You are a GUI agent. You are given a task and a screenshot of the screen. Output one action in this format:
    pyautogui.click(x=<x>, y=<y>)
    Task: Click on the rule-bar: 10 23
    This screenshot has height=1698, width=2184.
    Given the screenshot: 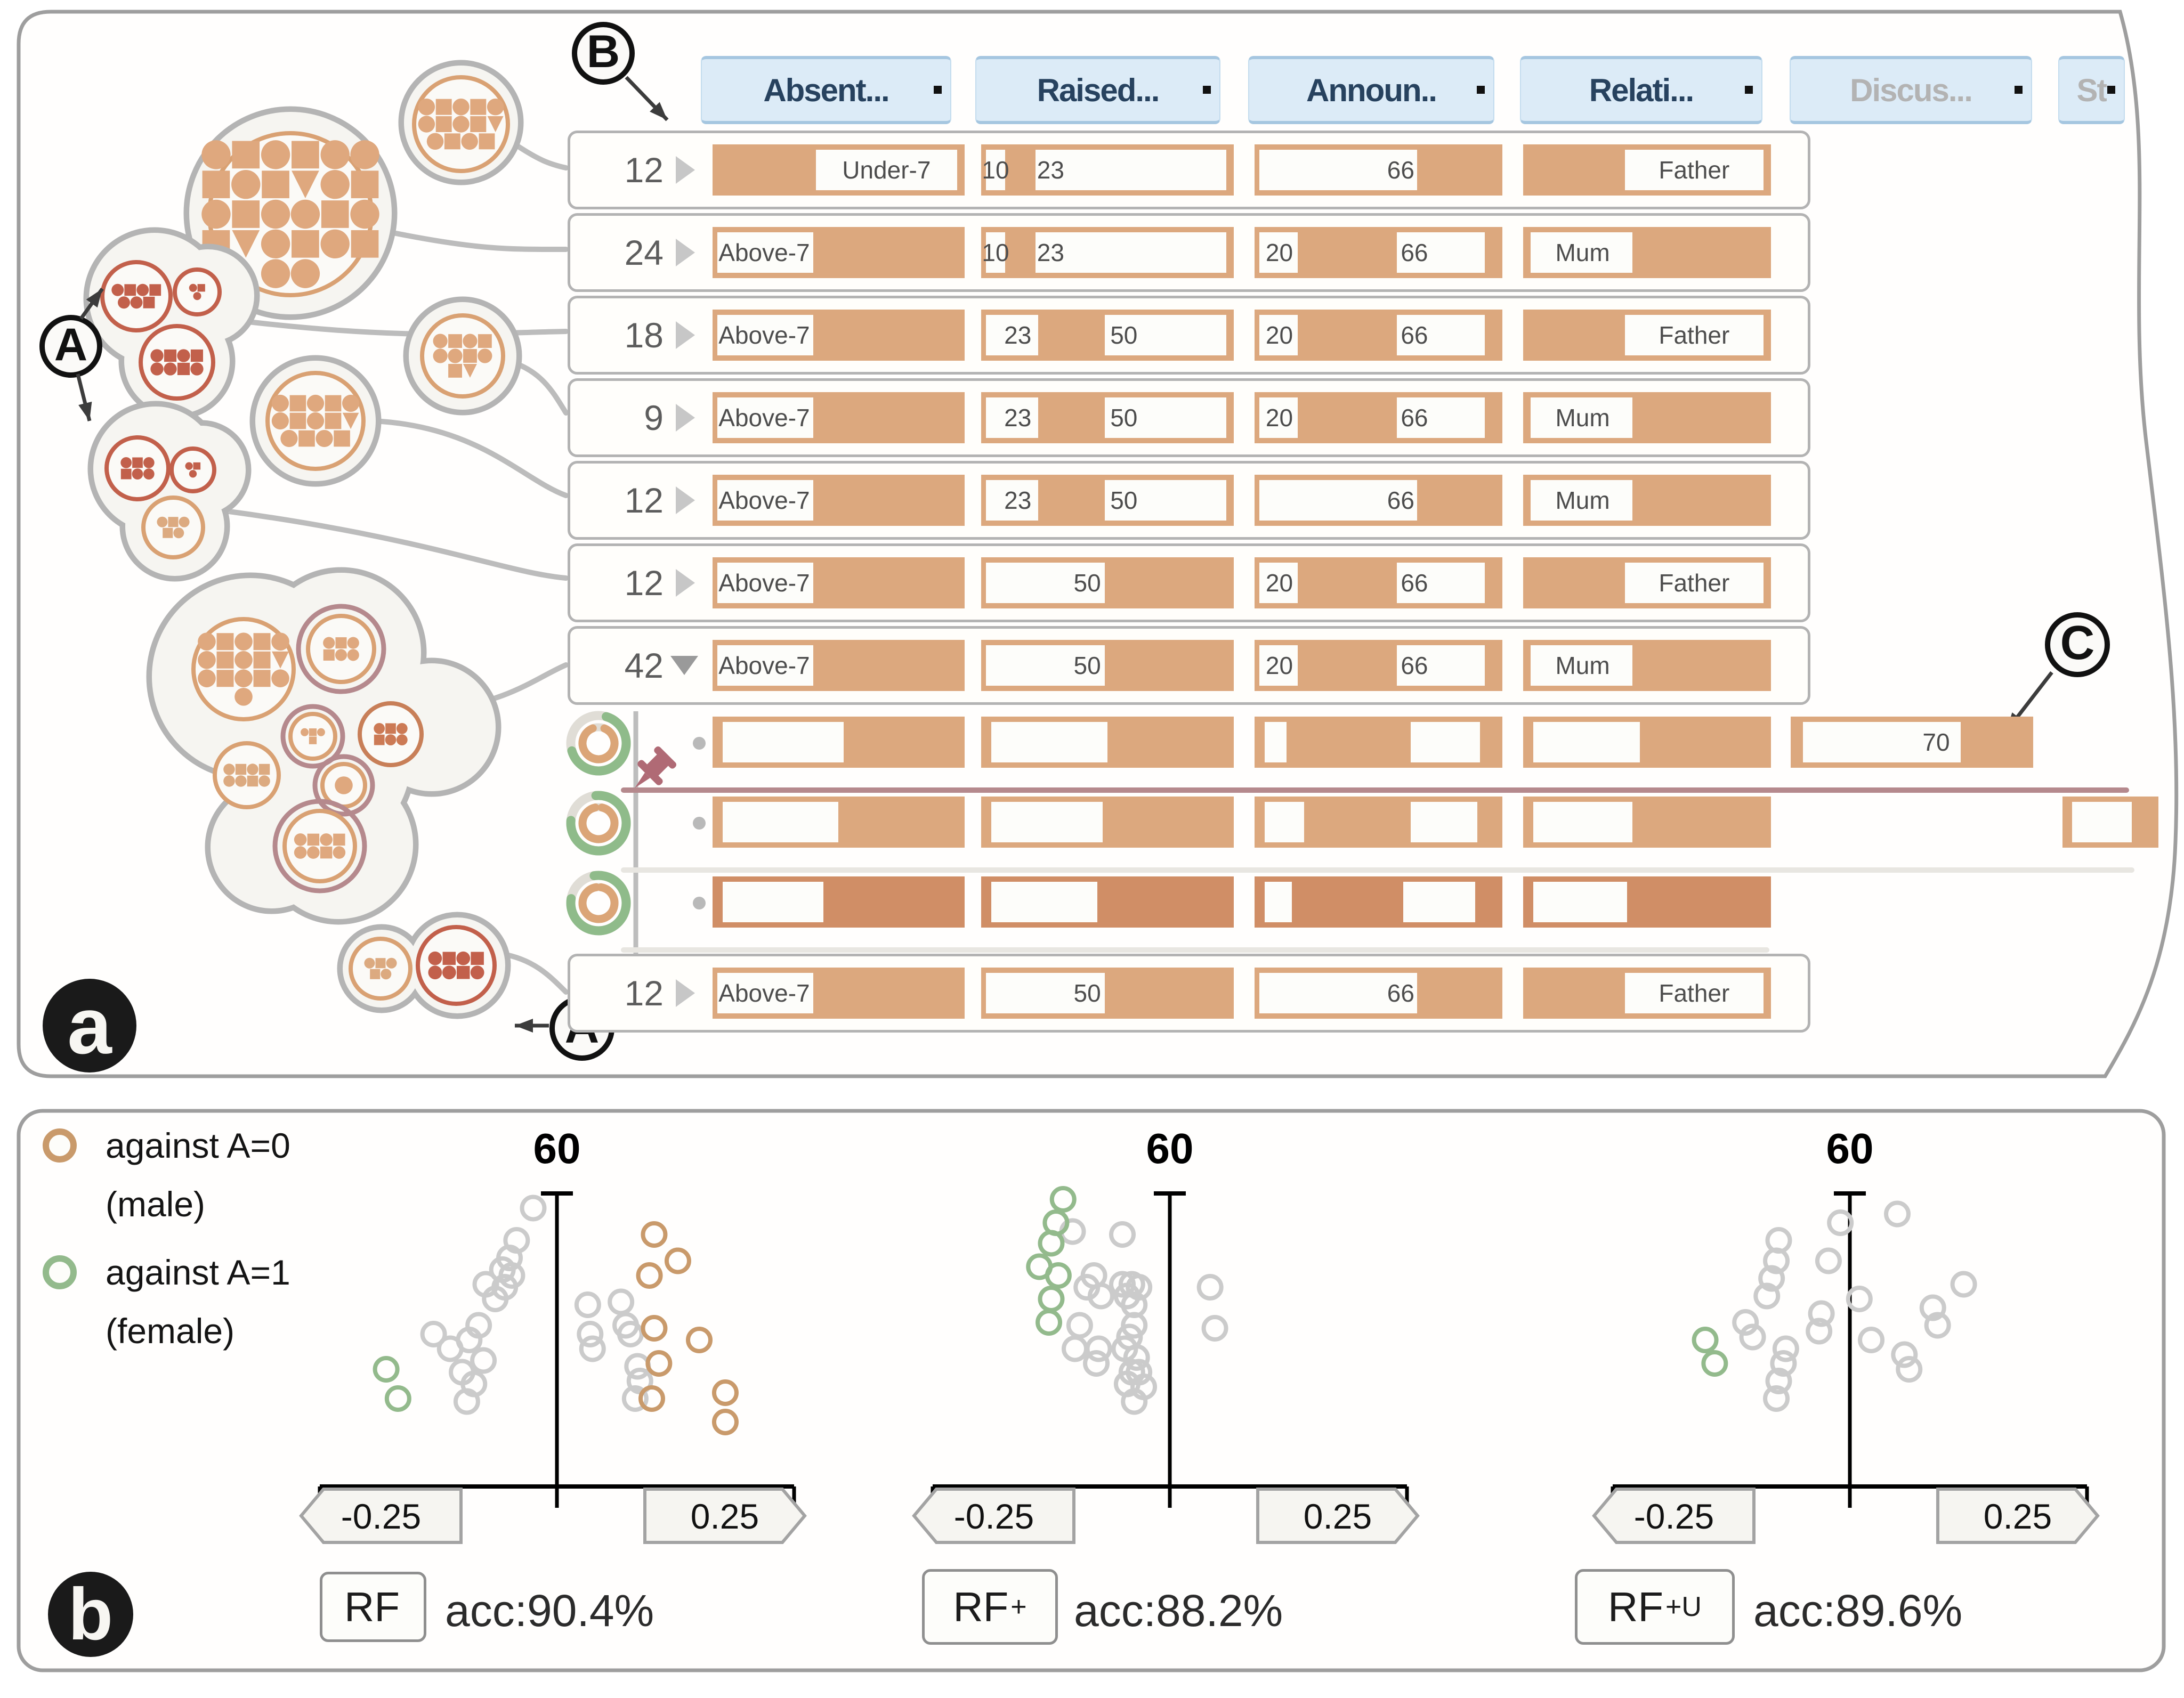 What is the action you would take?
    pyautogui.click(x=1107, y=170)
    